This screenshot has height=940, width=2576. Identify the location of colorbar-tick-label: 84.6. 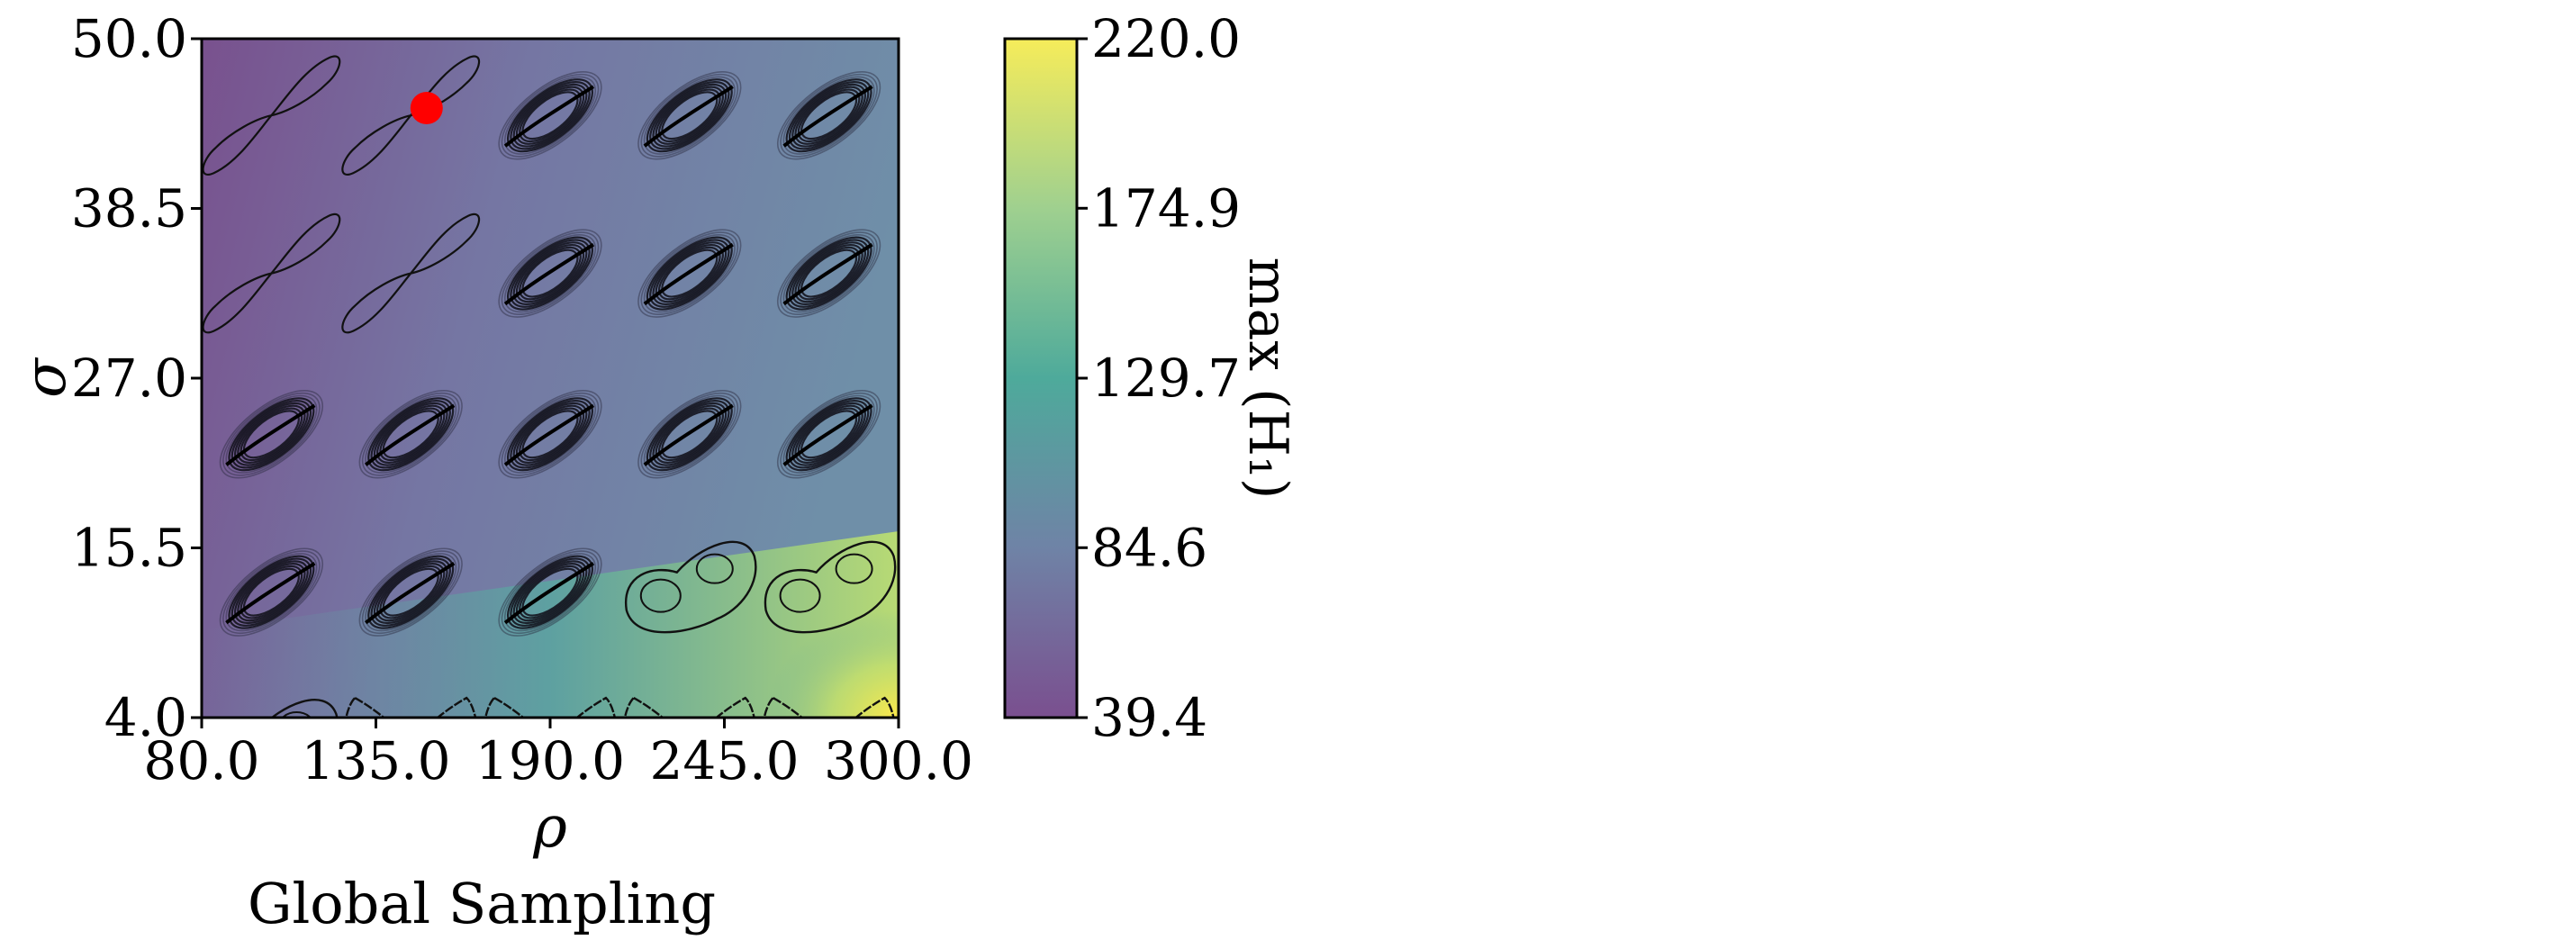
(1149, 547).